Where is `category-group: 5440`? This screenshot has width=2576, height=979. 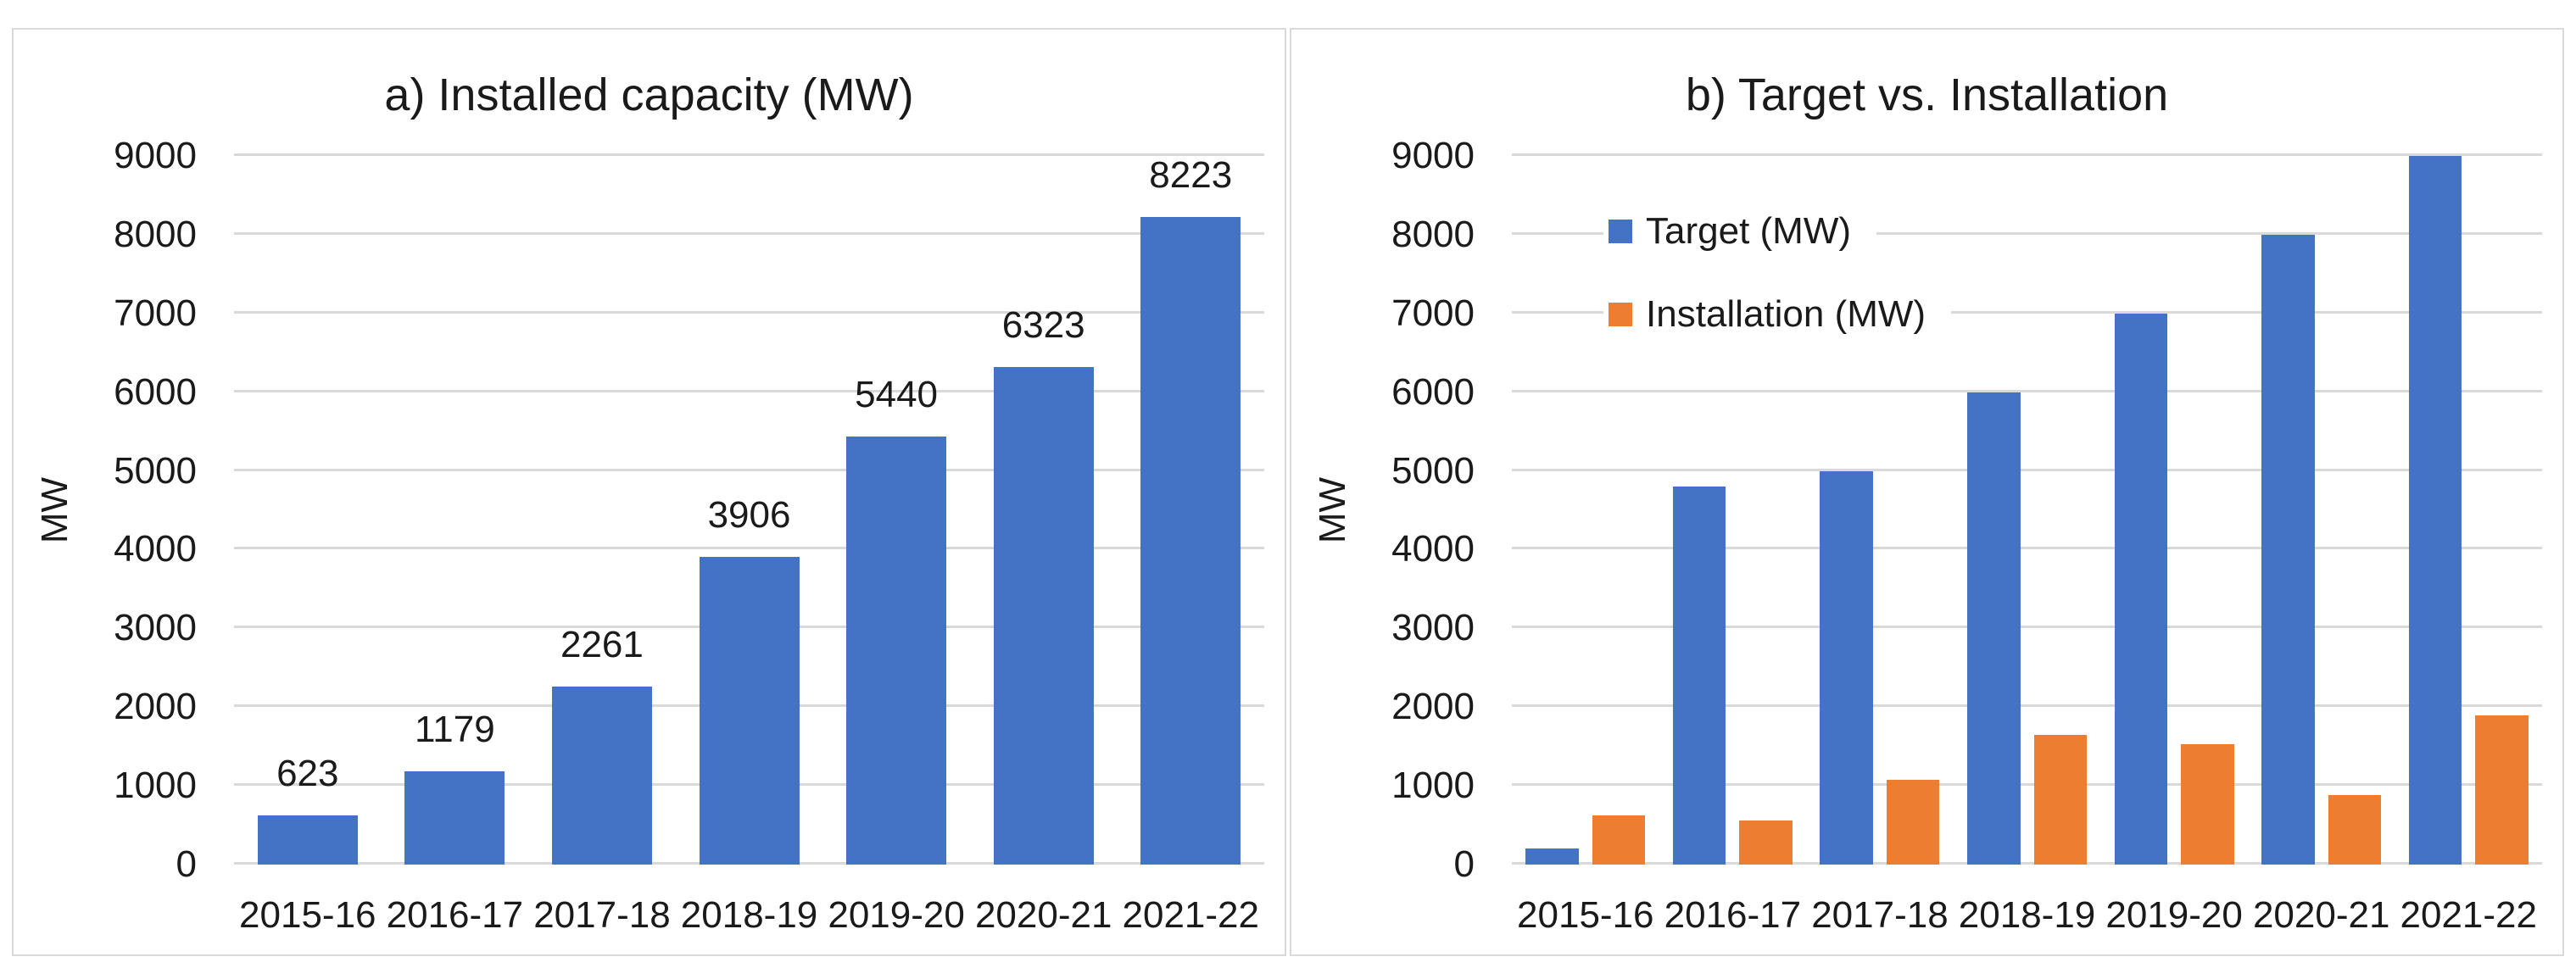 category-group: 5440 is located at coordinates (896, 510).